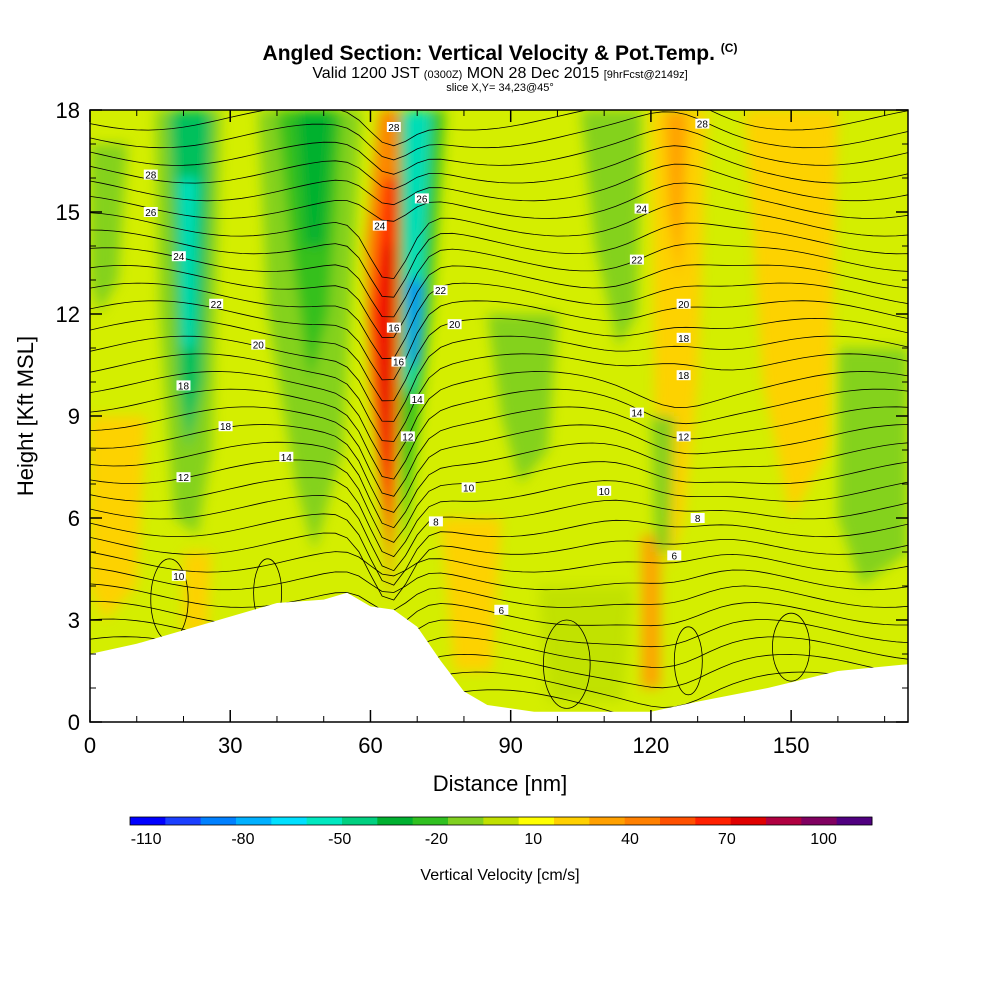  Describe the element at coordinates (25, 416) in the screenshot. I see `y-axis-label: Height [Kft MSL]` at that location.